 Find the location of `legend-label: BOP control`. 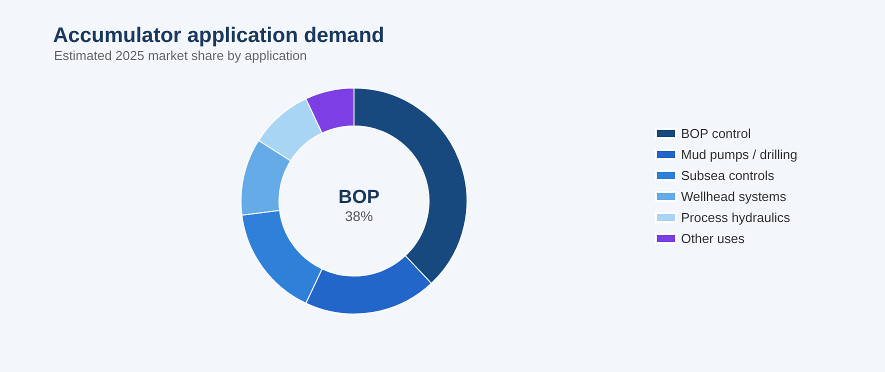

legend-label: BOP control is located at coordinates (716, 133).